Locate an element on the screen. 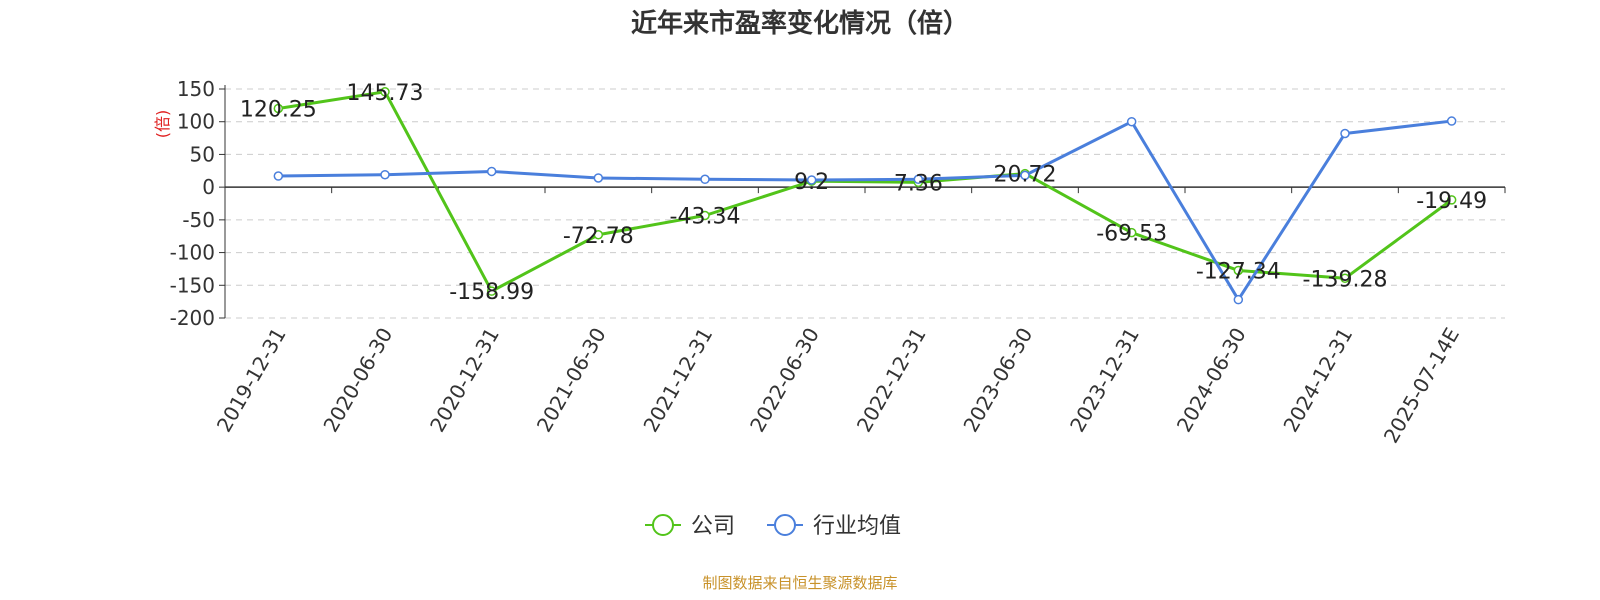 The width and height of the screenshot is (1600, 600). x-tick-label: 2022-12-31 is located at coordinates (891, 379).